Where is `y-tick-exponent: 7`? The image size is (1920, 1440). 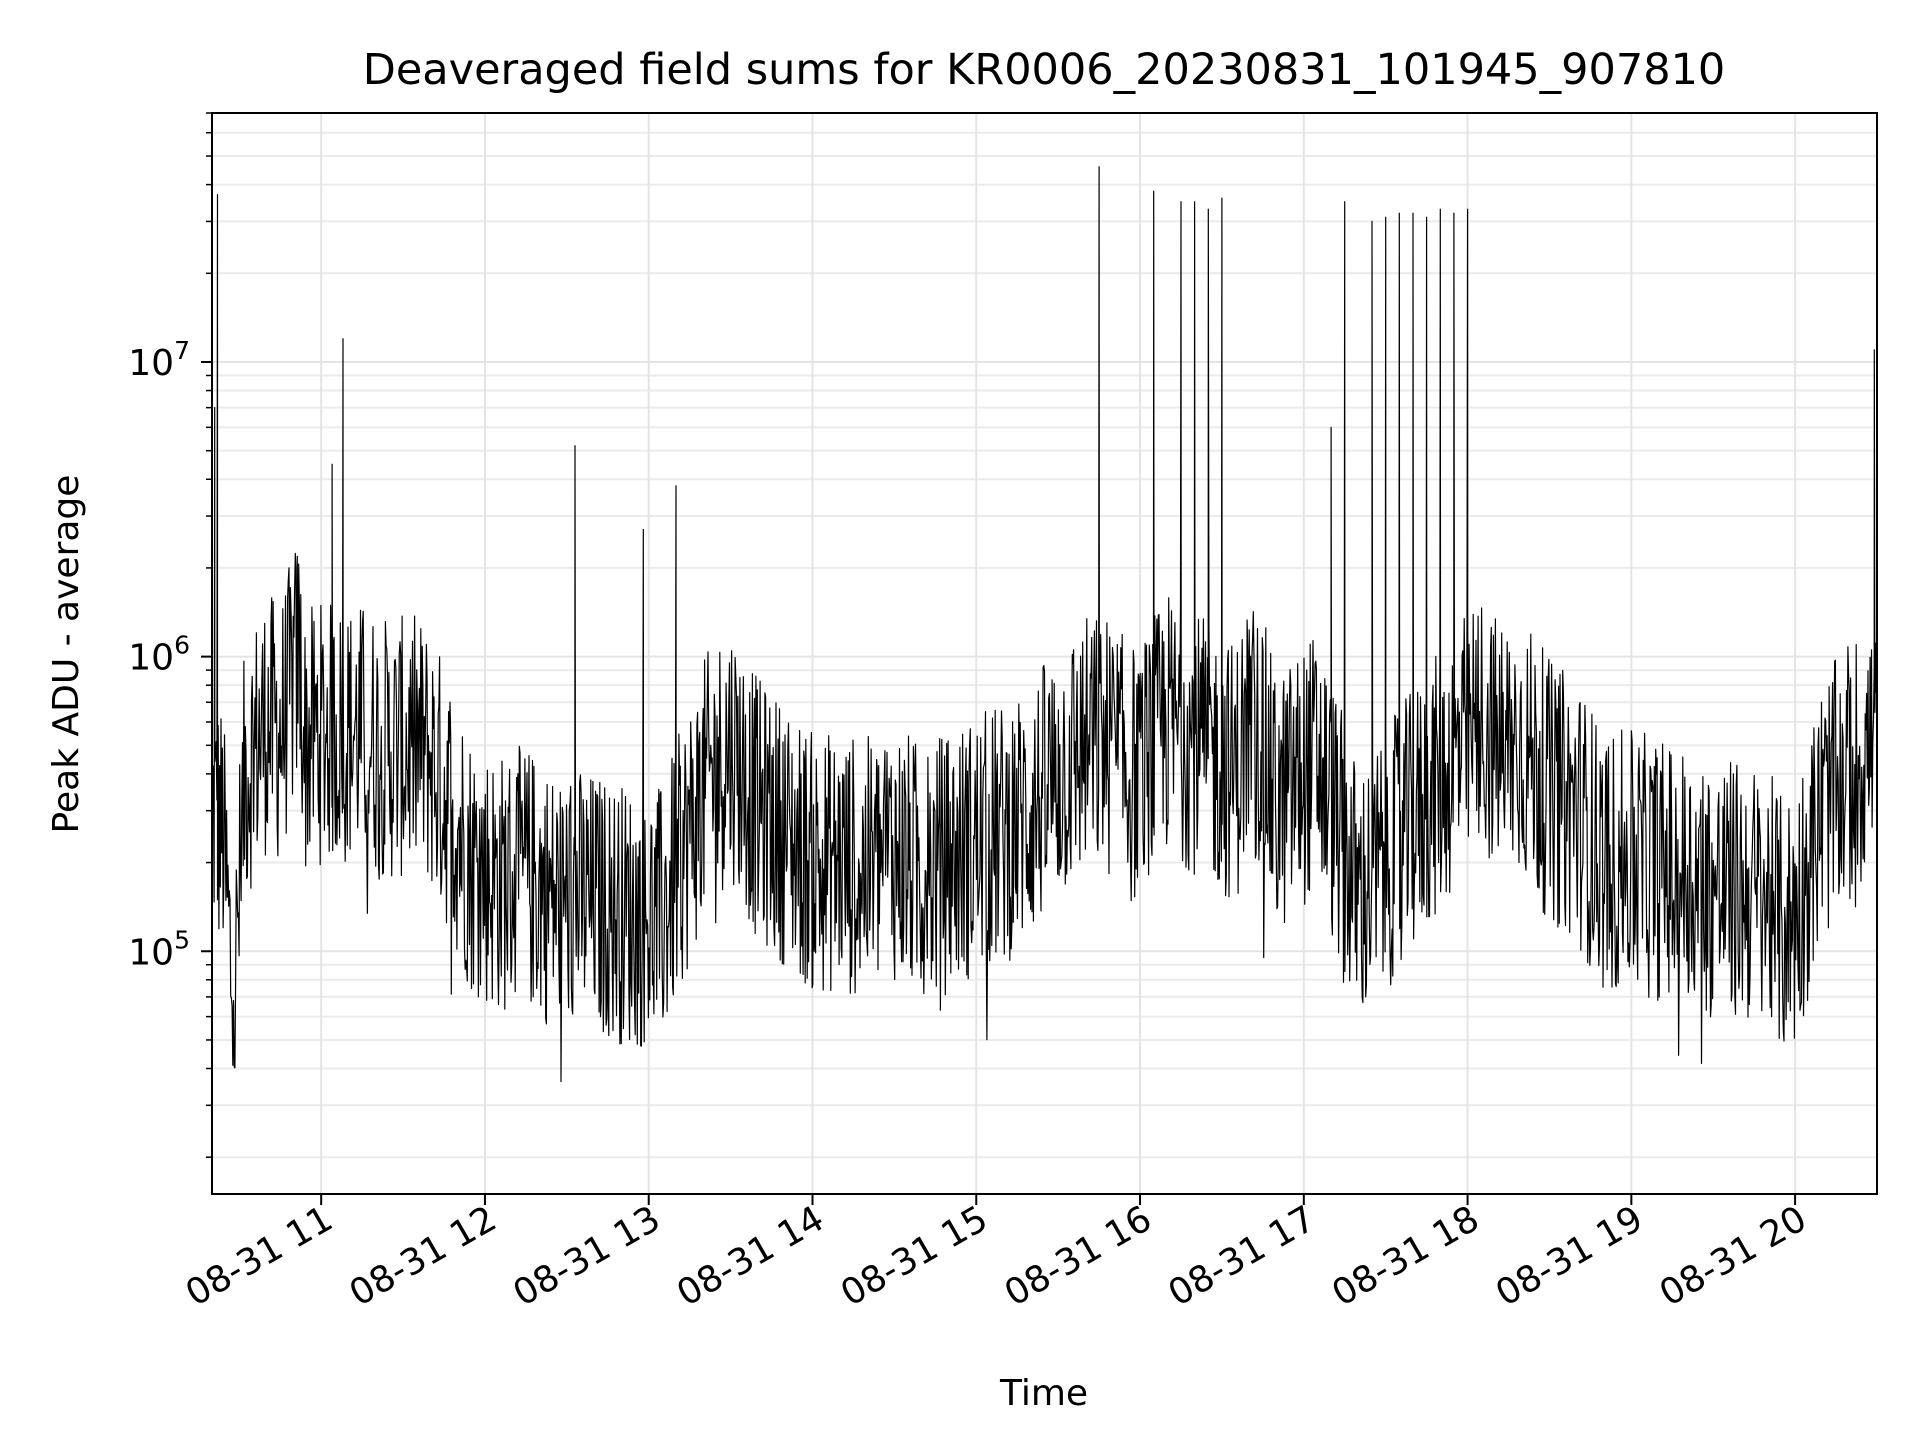
y-tick-exponent: 7 is located at coordinates (182, 350).